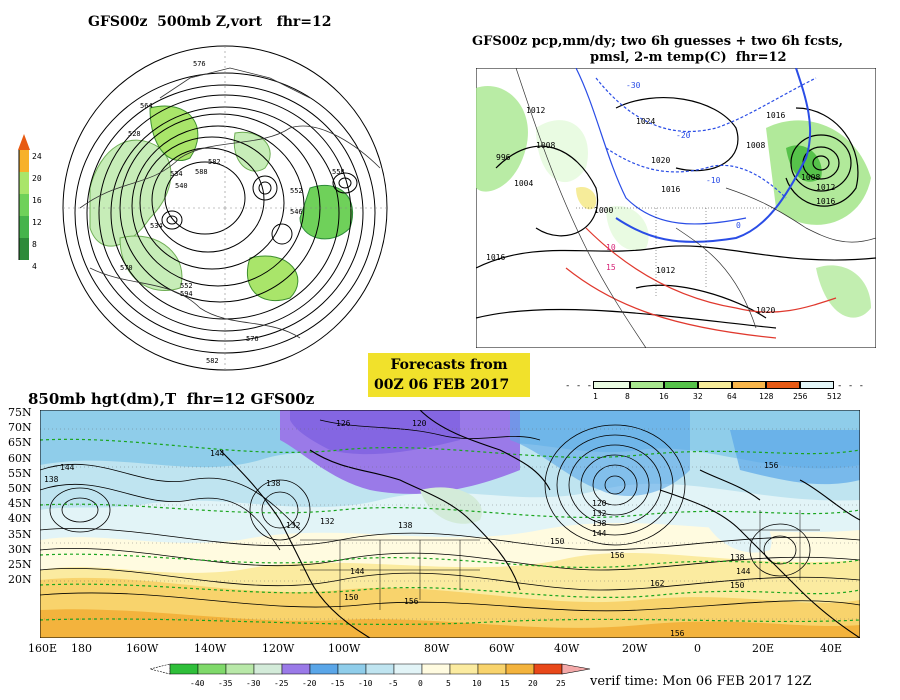 The height and width of the screenshot is (700, 900). What do you see at coordinates (337, 683) in the screenshot?
I see `temp-legend-label: -15` at bounding box center [337, 683].